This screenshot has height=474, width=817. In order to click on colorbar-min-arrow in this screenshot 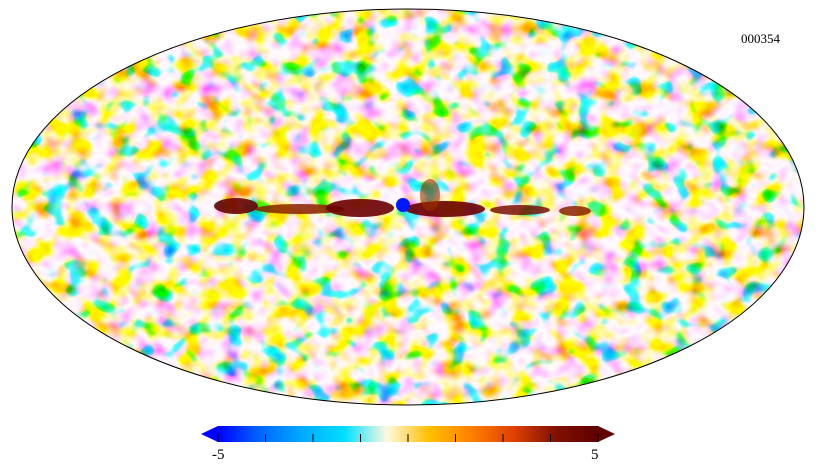, I will do `click(209, 434)`.